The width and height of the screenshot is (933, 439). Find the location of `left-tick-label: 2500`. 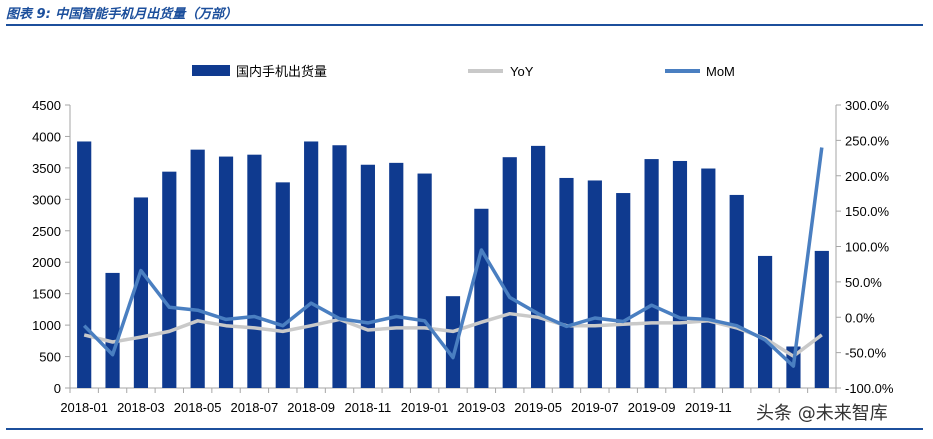

left-tick-label: 2500 is located at coordinates (46, 231).